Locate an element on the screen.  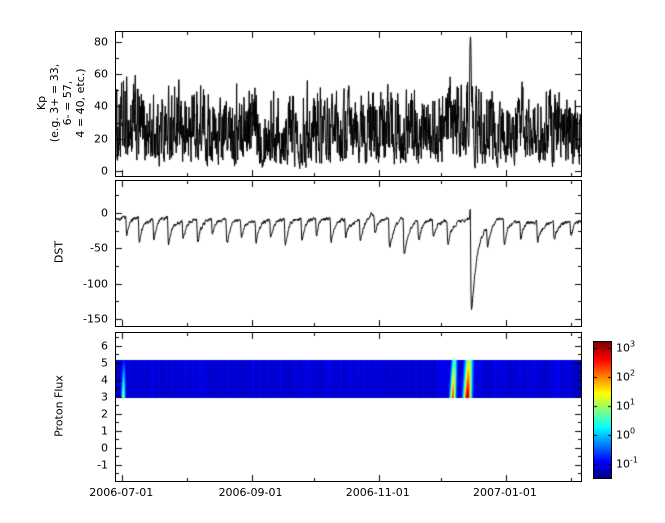
x-tick-label: 2006-09-01 is located at coordinates (250, 492).